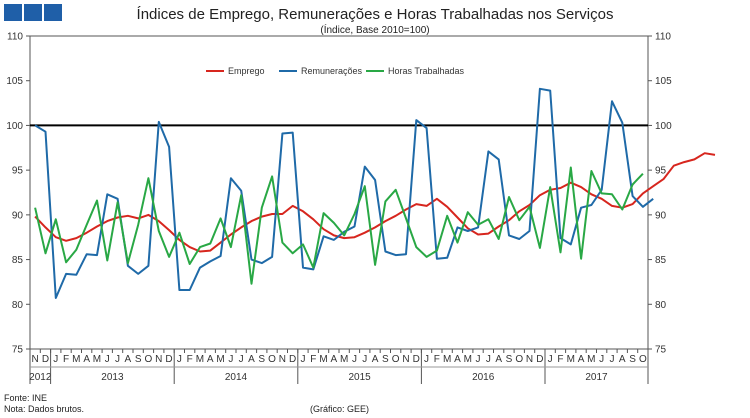 The height and width of the screenshot is (418, 750). I want to click on x-tick-label-year: 2016, so click(483, 377).